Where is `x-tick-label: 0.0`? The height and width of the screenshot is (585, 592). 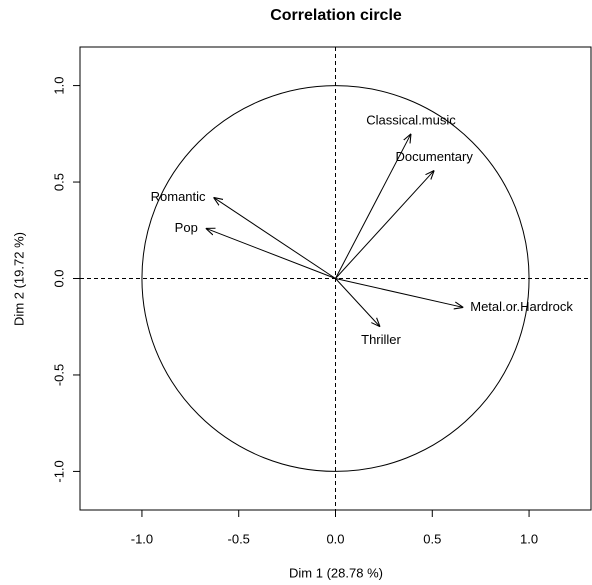 x-tick-label: 0.0 is located at coordinates (335, 538).